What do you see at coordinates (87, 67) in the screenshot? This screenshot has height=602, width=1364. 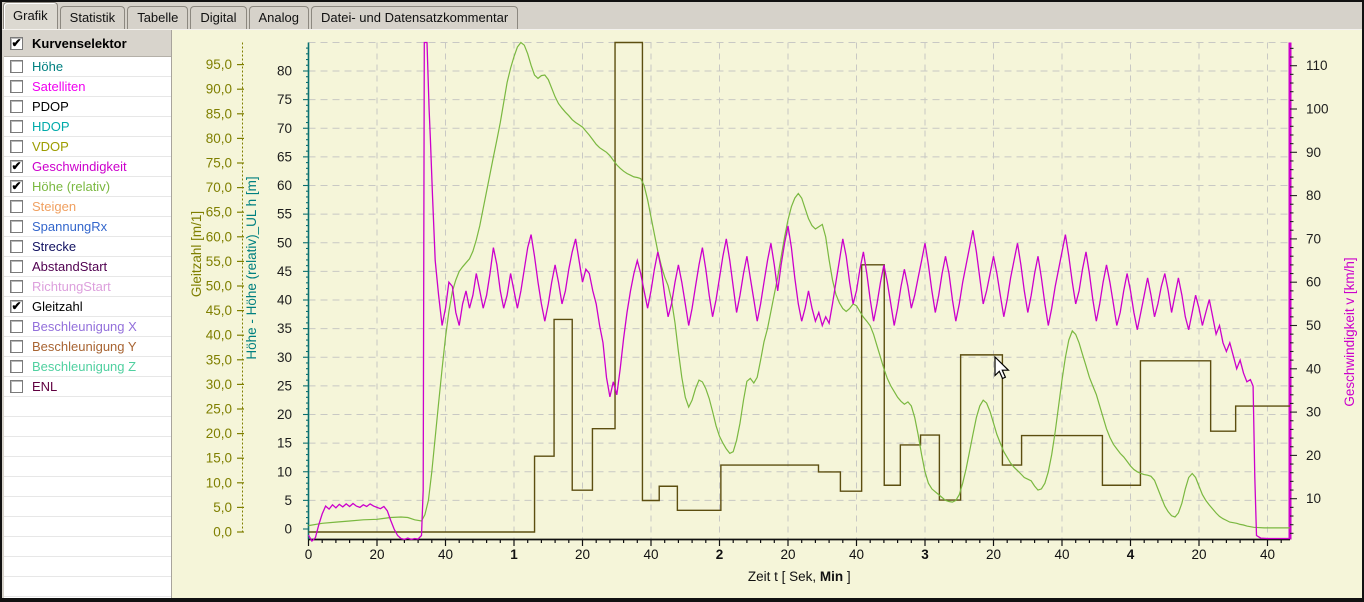 I see `curve-row-höhe: Höhe` at bounding box center [87, 67].